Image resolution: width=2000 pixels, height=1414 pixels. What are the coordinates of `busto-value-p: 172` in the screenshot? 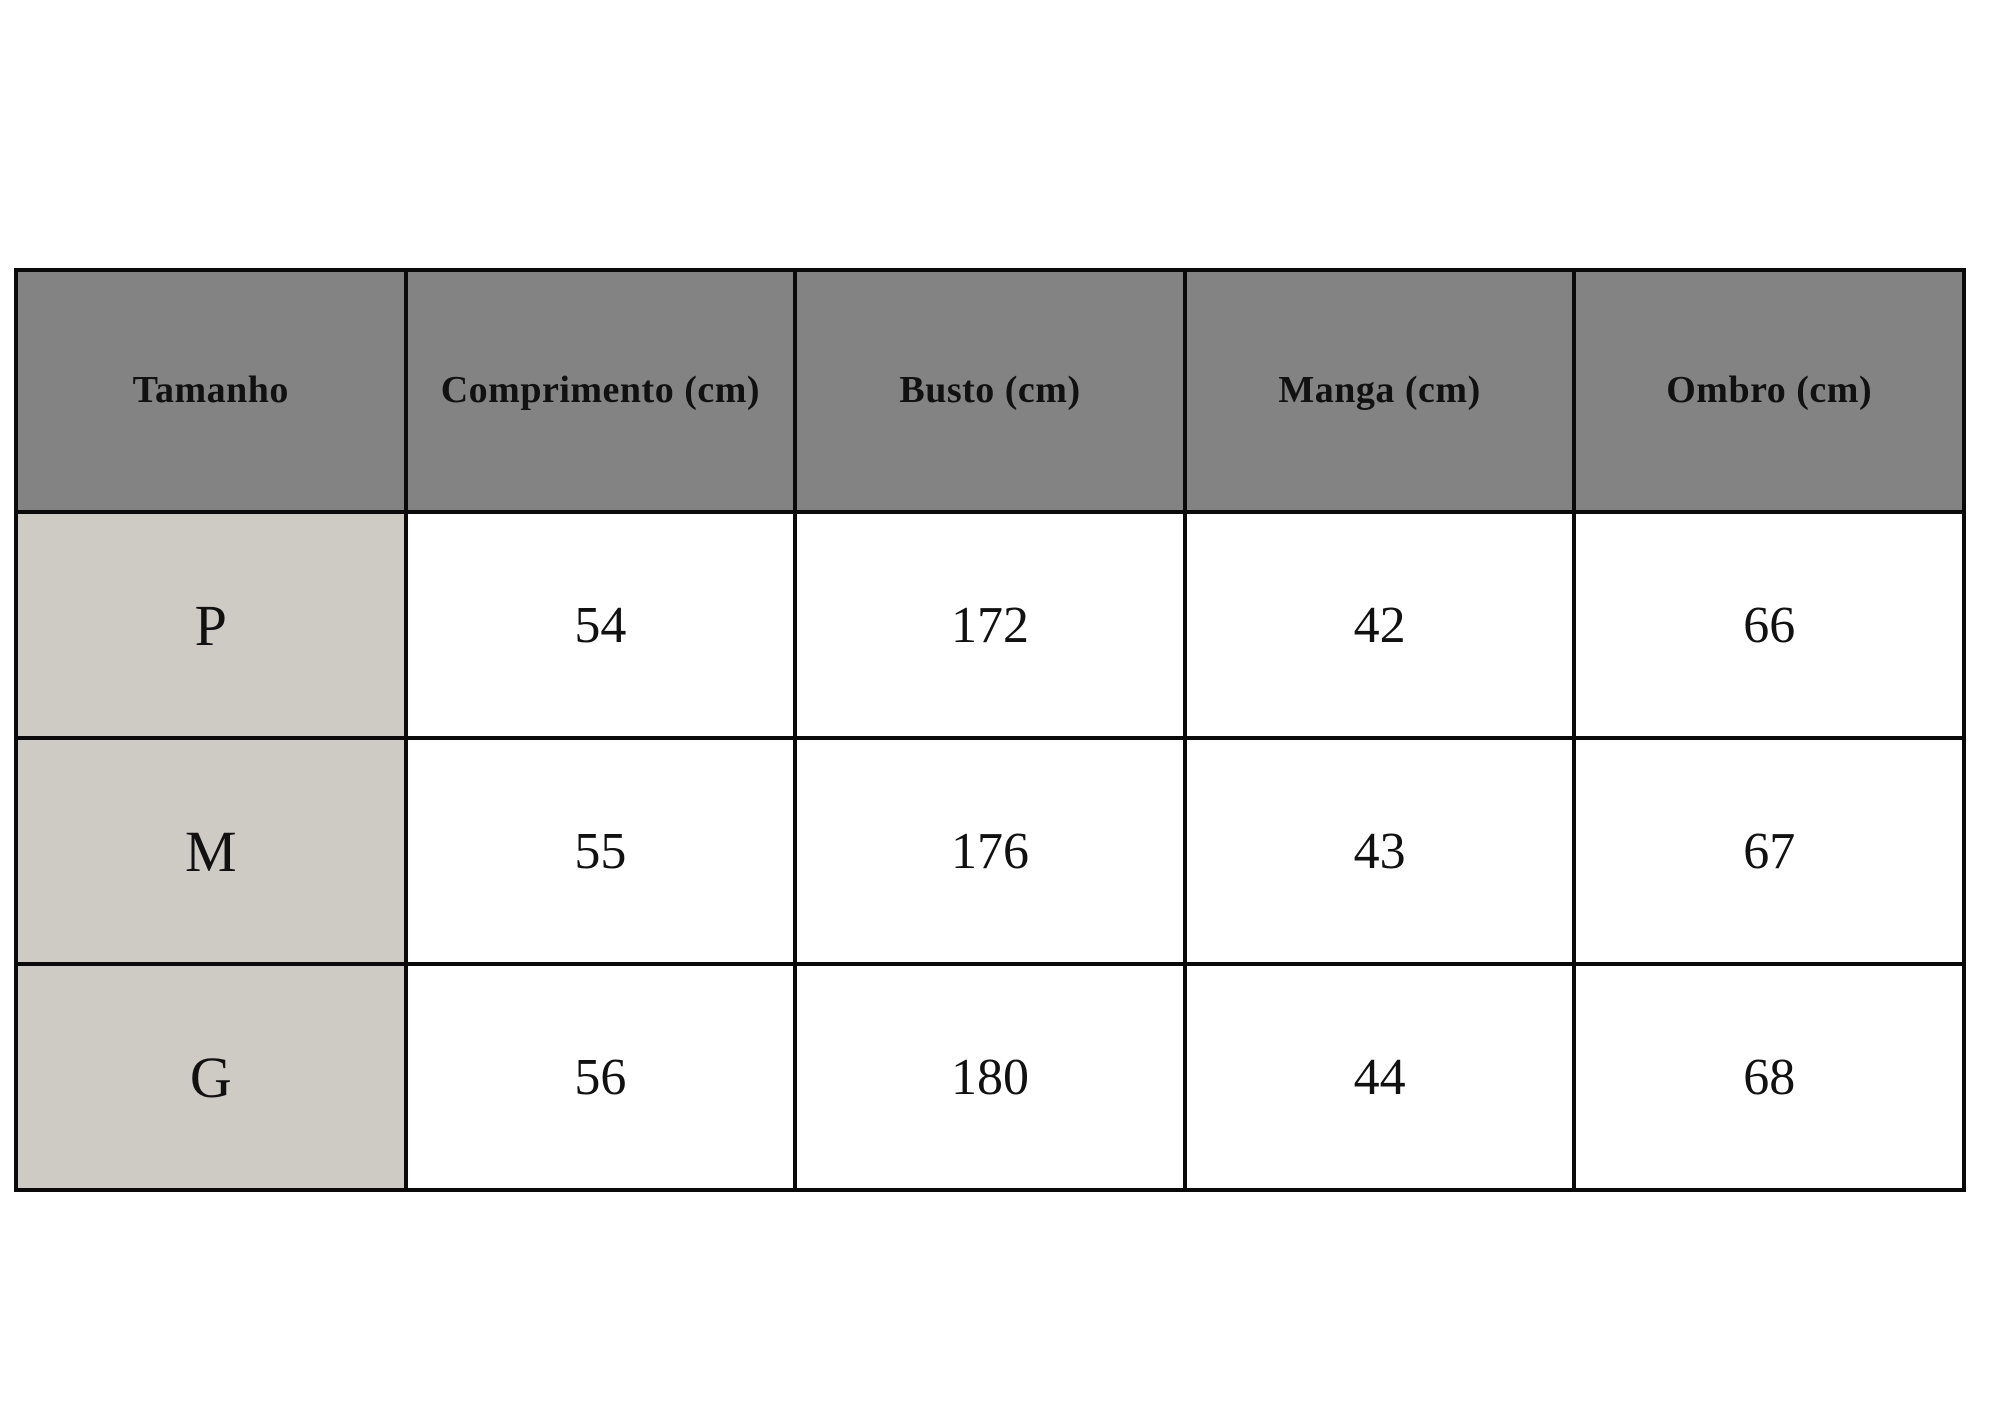 It's located at (990, 625).